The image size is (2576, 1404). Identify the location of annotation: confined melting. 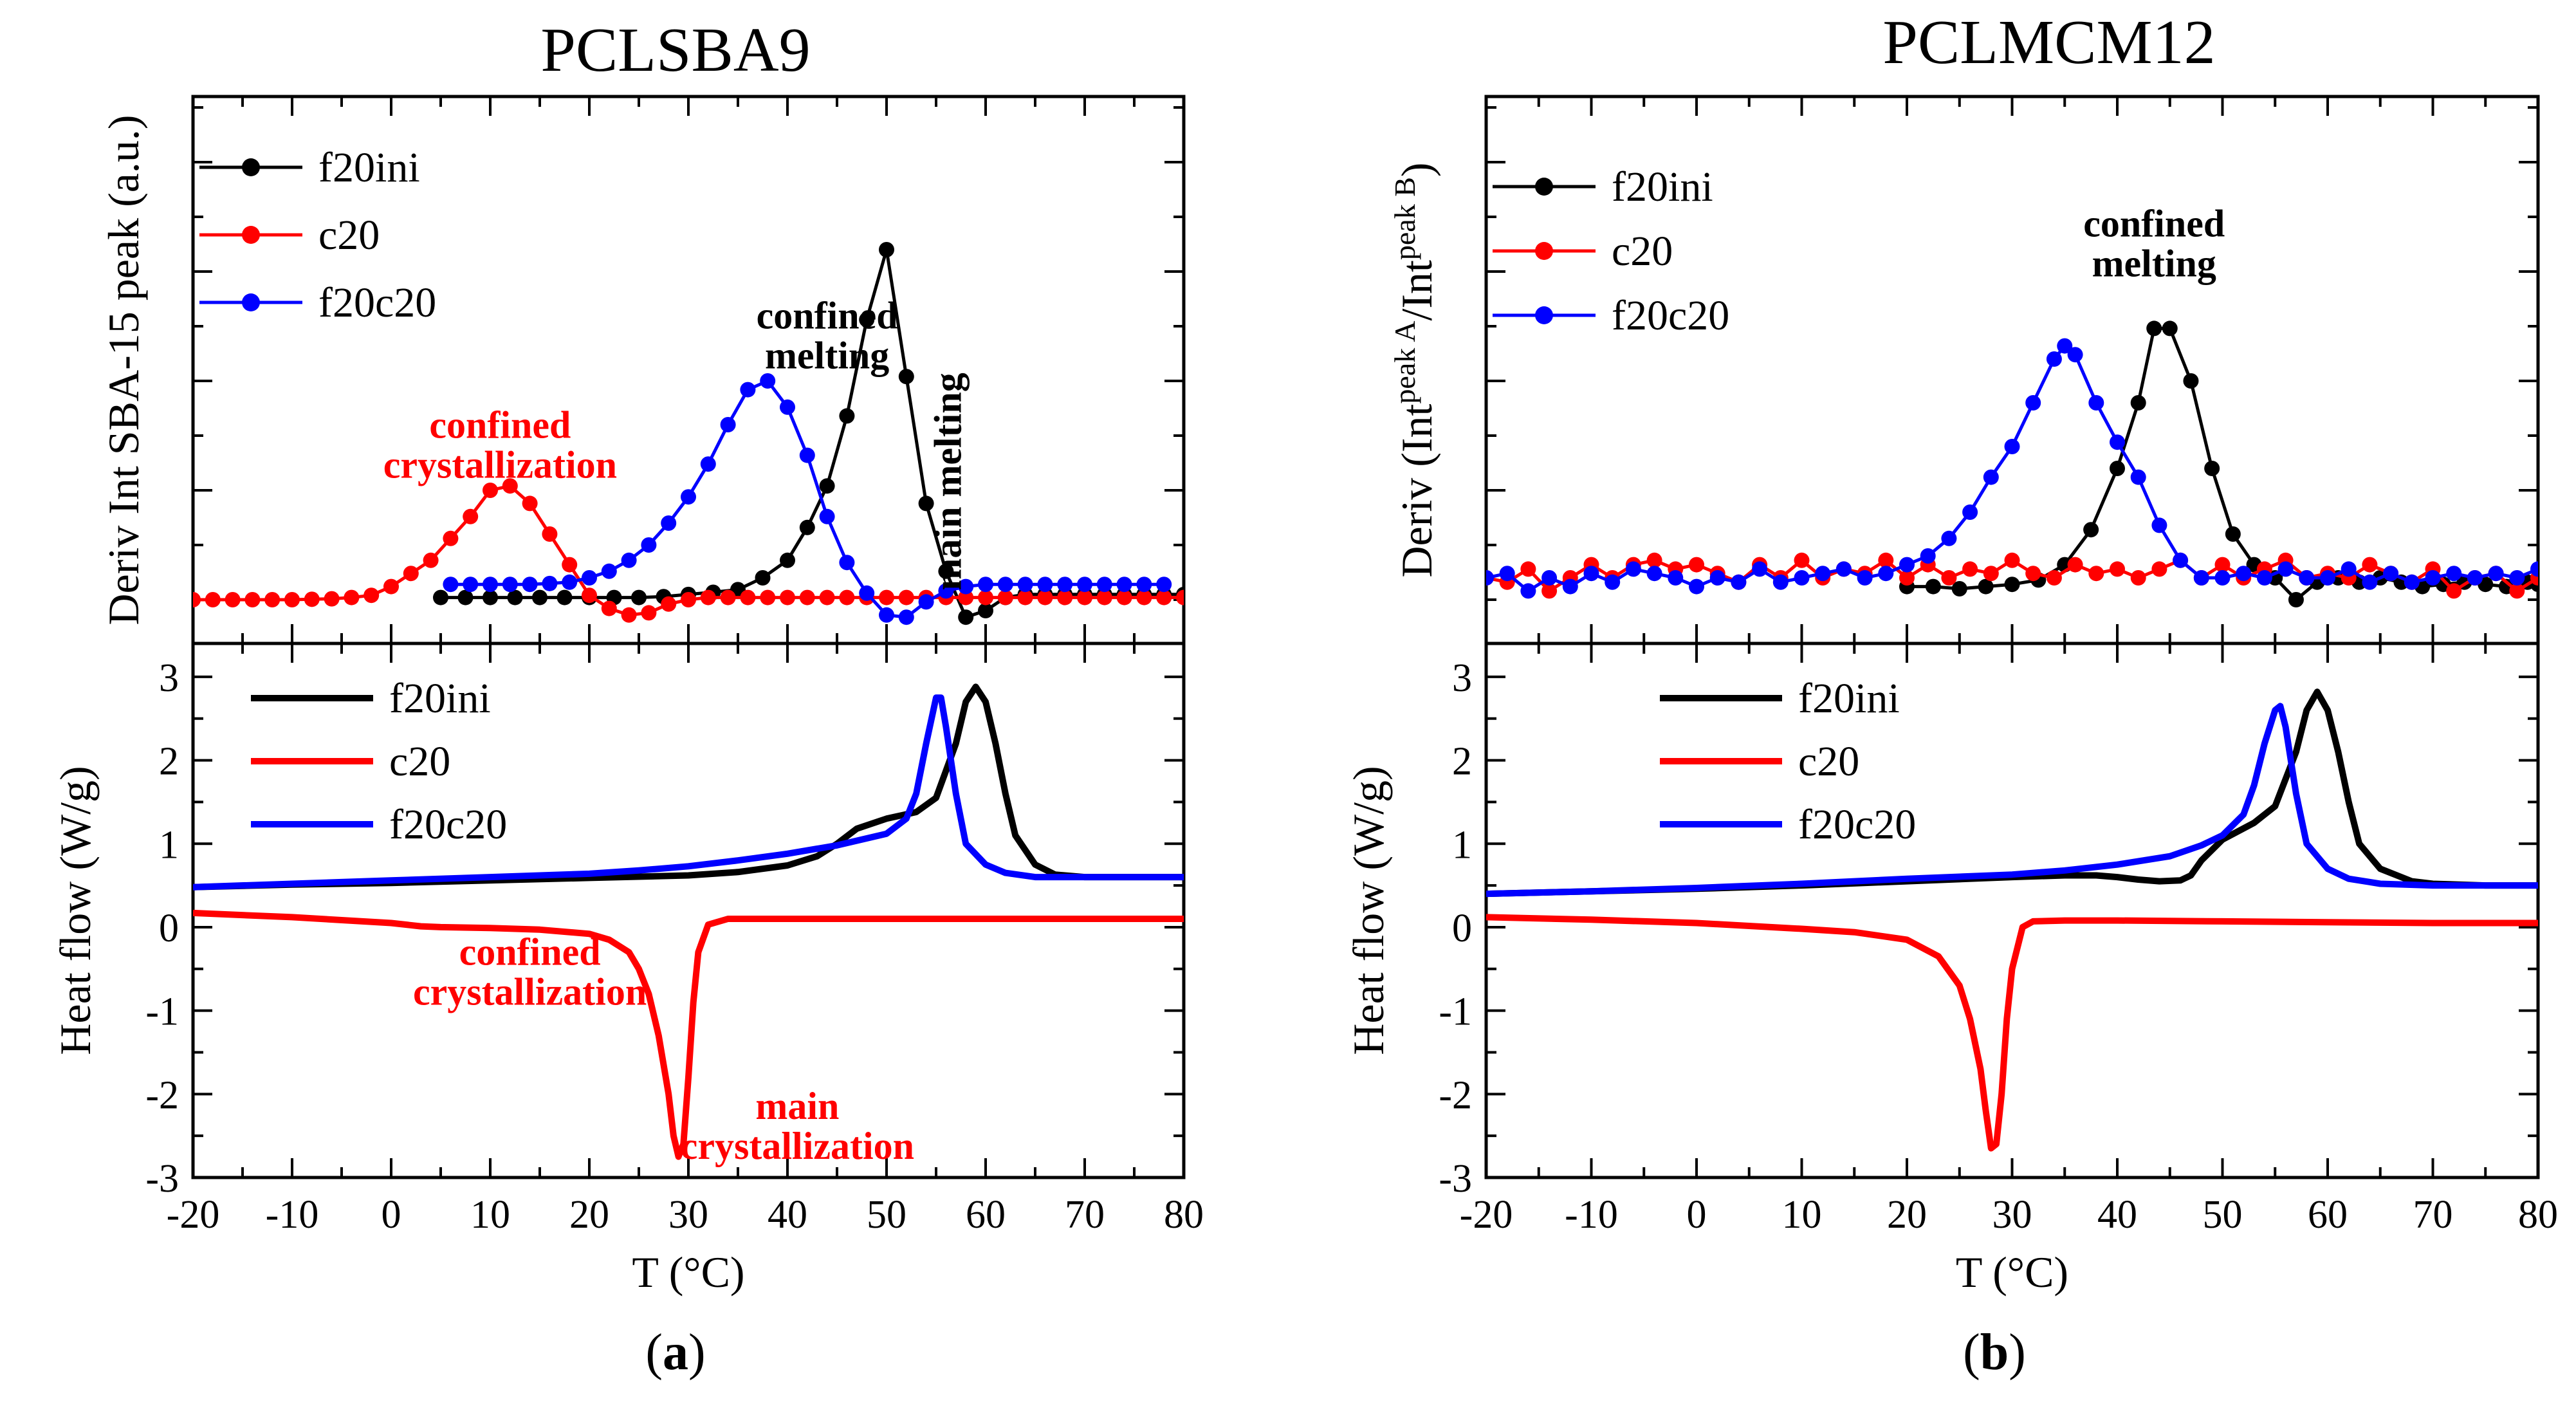
(827, 335).